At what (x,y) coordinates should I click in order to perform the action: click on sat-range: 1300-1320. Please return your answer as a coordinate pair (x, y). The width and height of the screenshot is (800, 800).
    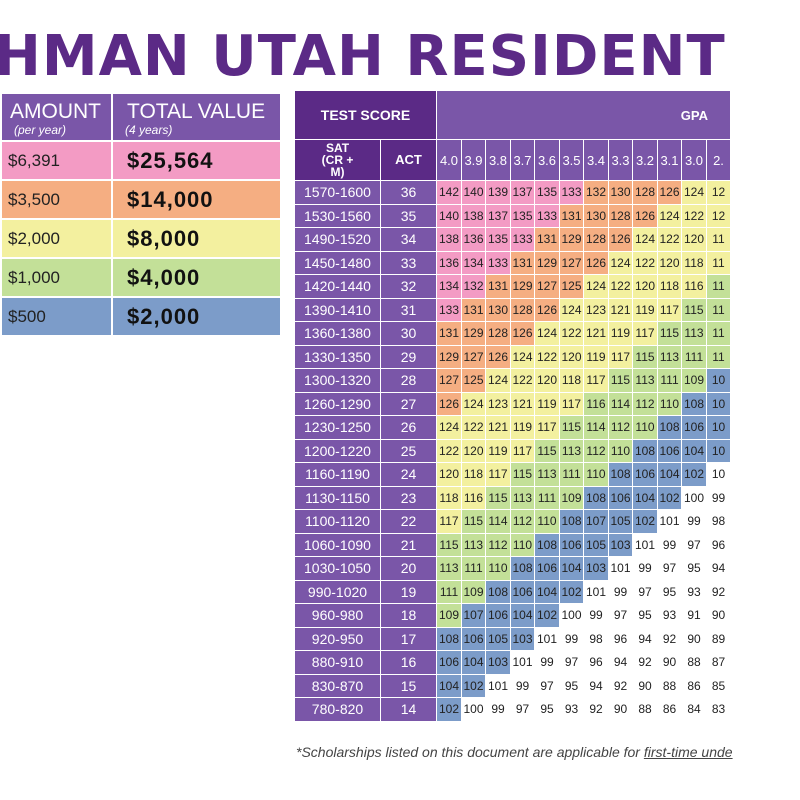
    Looking at the image, I should click on (337, 380).